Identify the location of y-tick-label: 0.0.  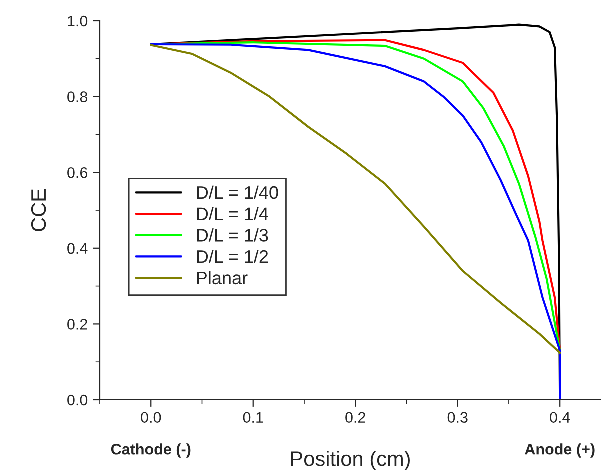
(78, 400).